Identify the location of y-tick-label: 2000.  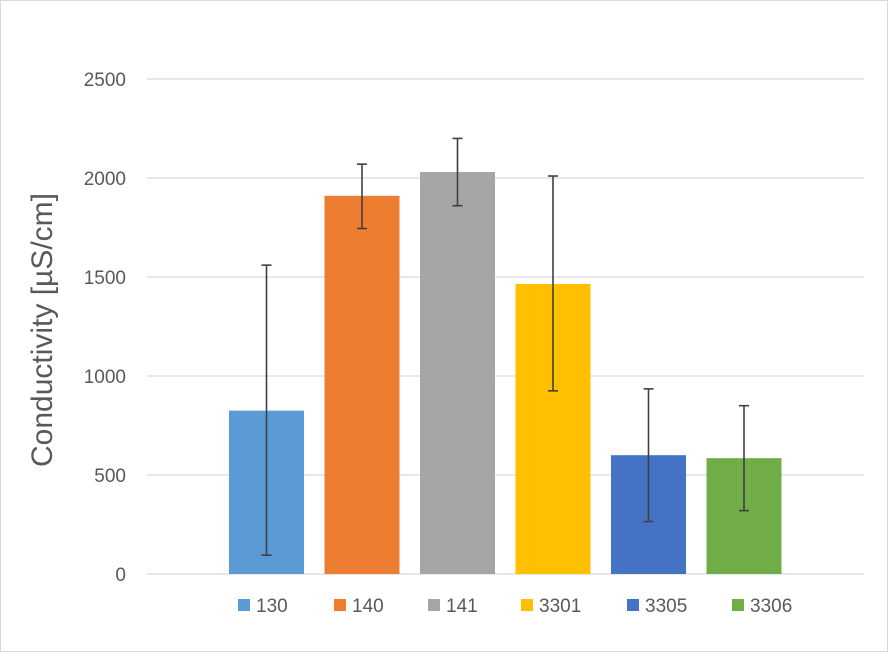
(105, 179).